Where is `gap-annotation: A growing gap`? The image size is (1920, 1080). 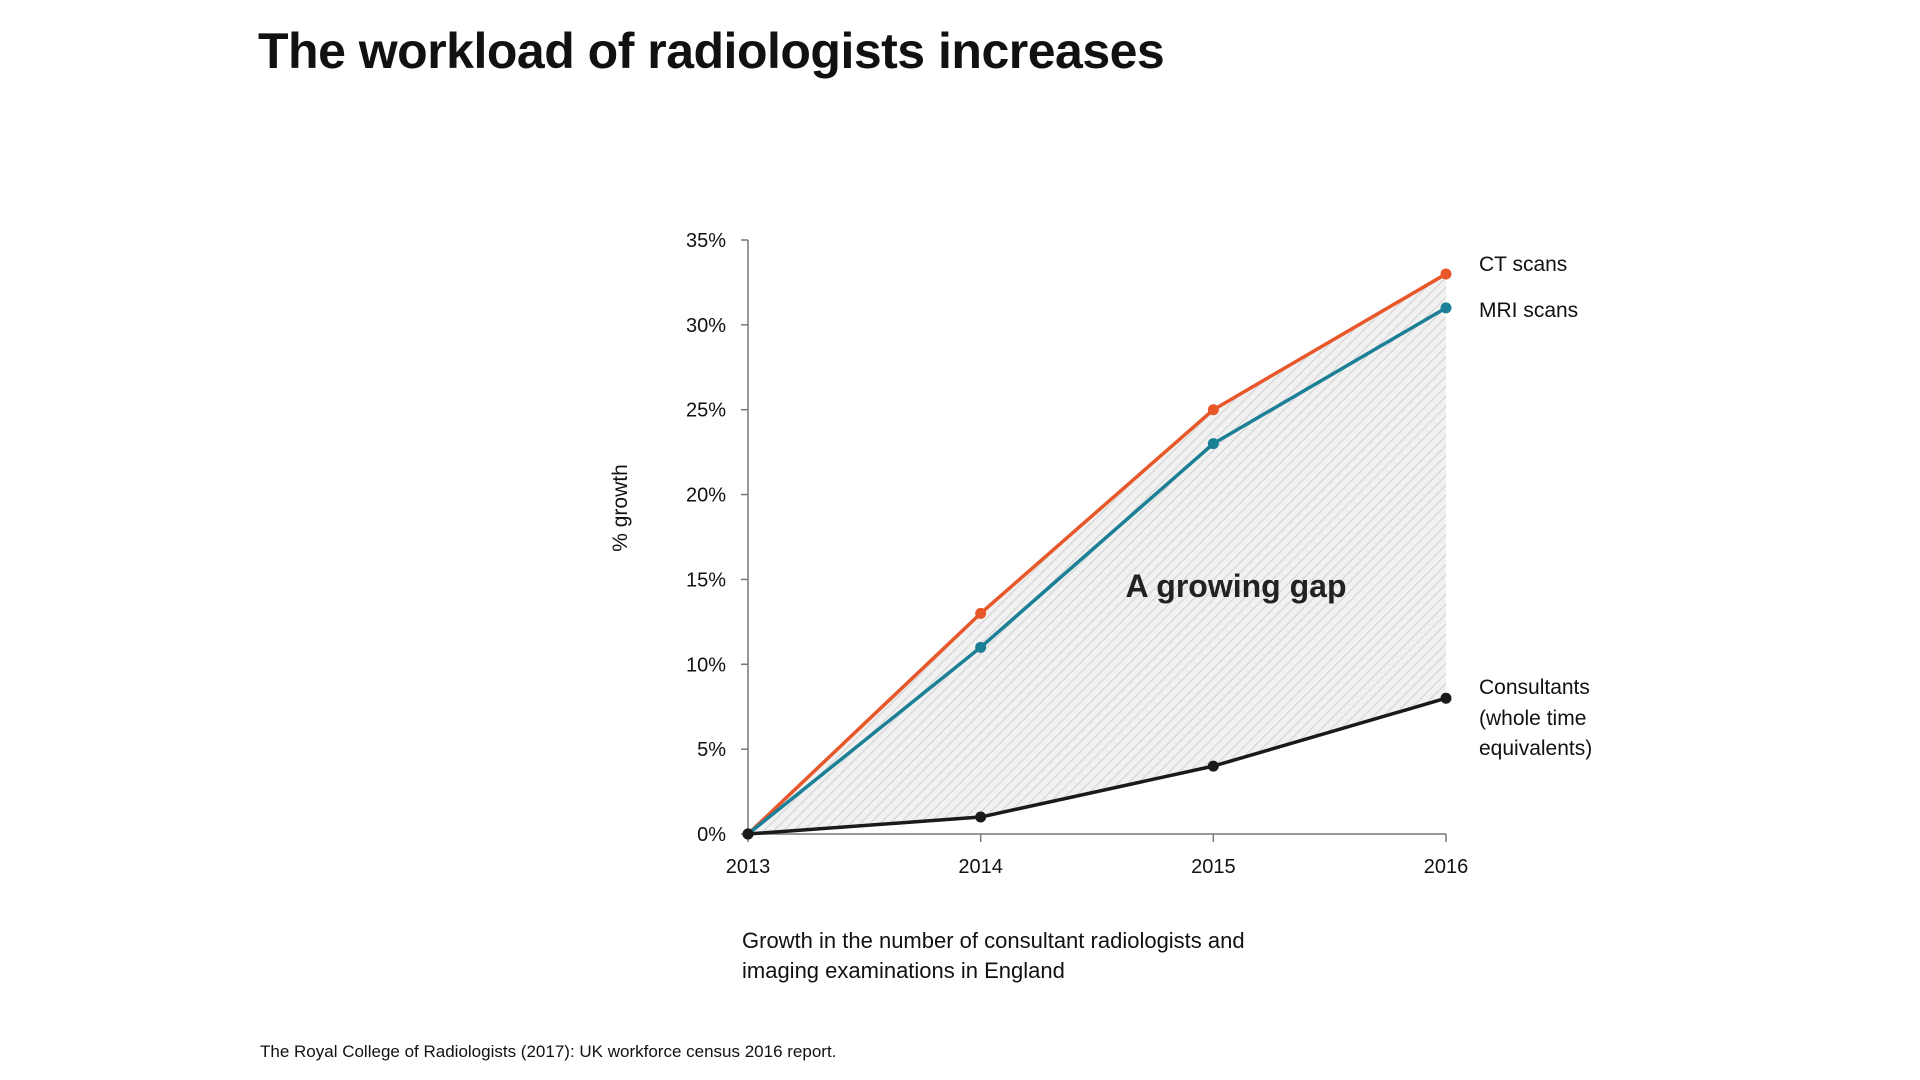 gap-annotation: A growing gap is located at coordinates (1235, 586).